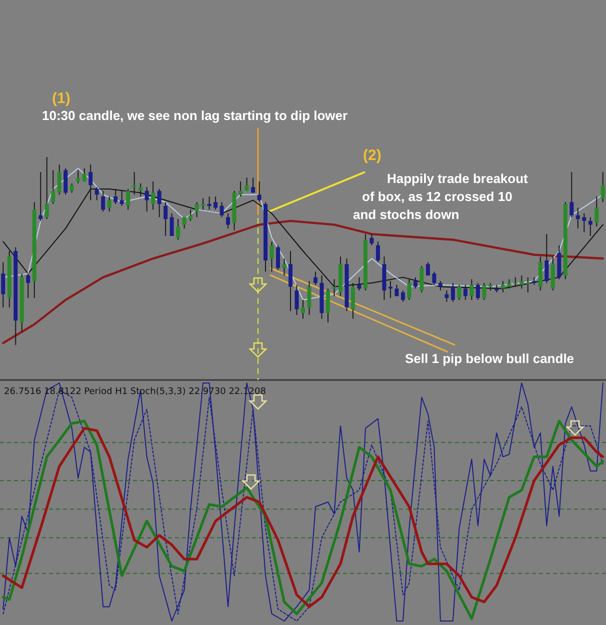  I want to click on text: 10:30 candle, we see non lag starting to dip lower, so click(195, 115).